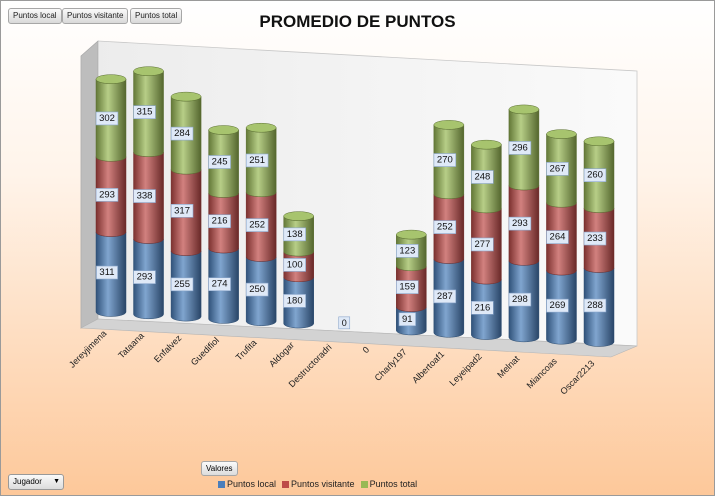 This screenshot has width=715, height=496. I want to click on floor, so click(358, 338).